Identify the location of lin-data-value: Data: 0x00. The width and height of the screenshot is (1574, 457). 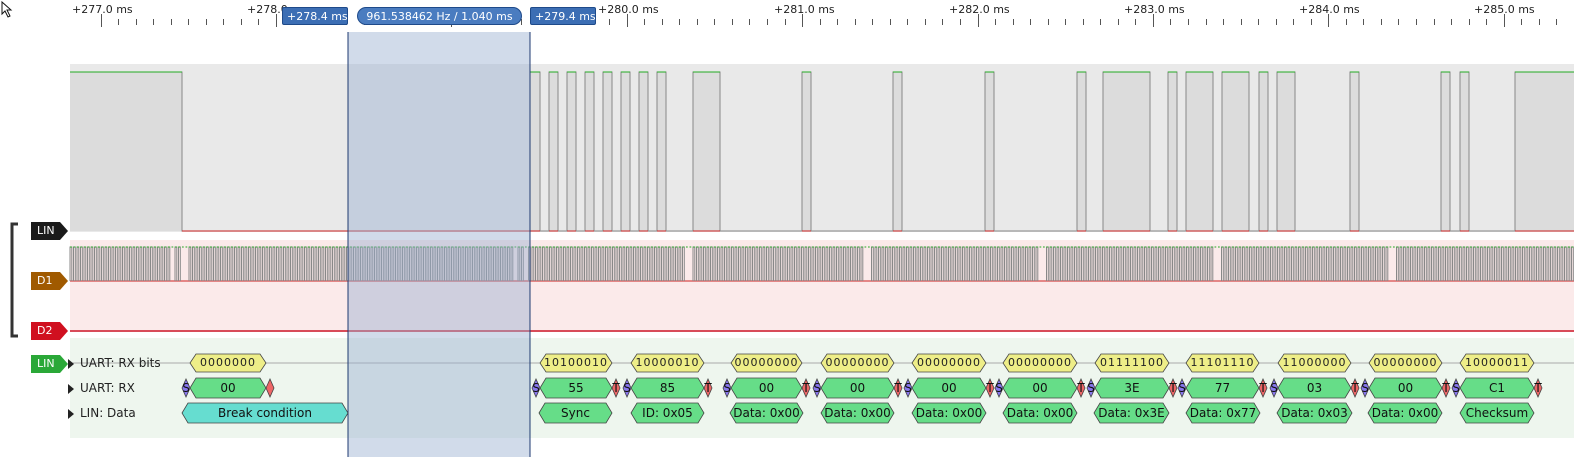
(1040, 413).